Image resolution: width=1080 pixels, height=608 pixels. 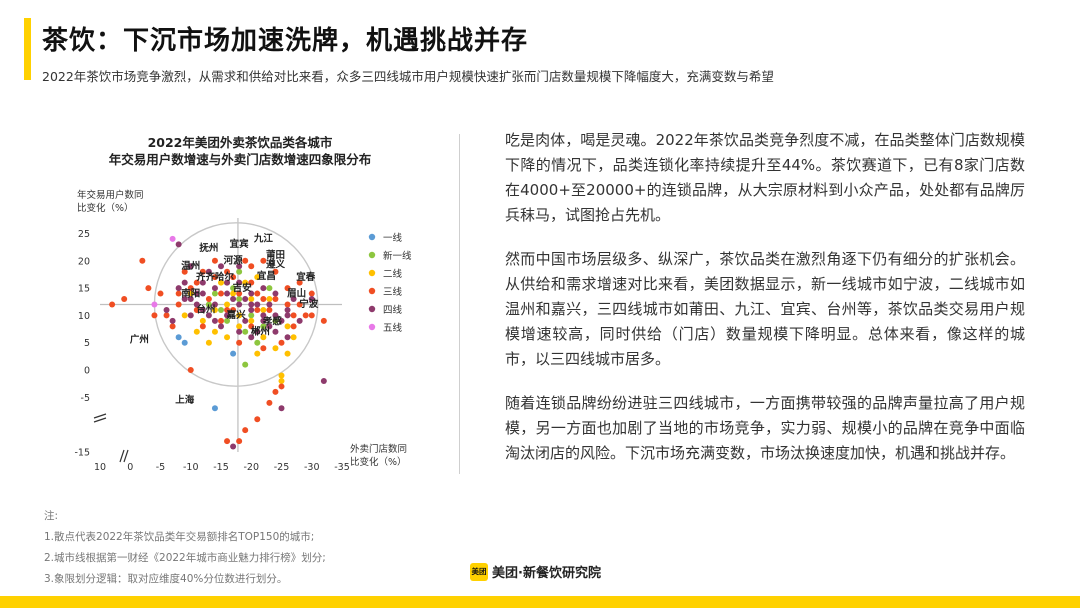 I want to click on city-label: 宜宾, so click(x=240, y=244).